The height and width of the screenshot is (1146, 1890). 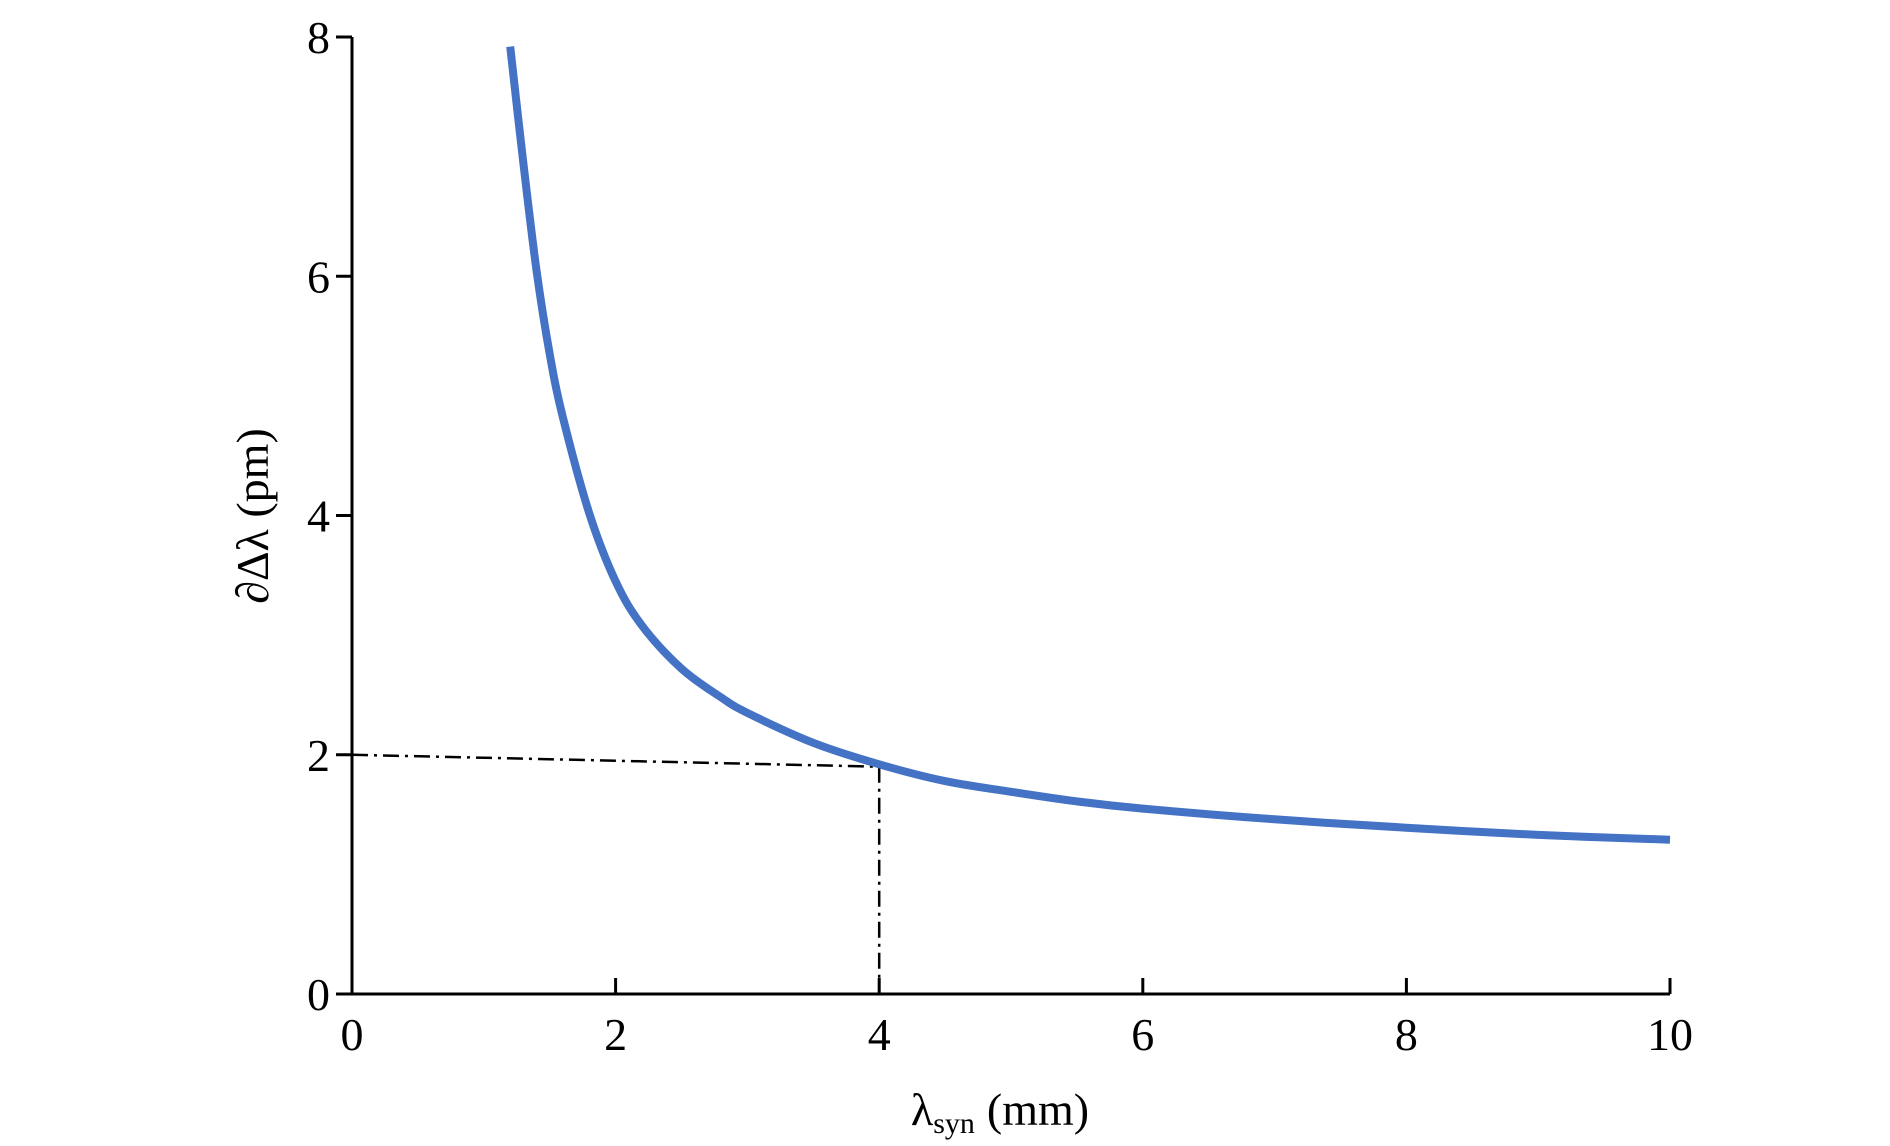 What do you see at coordinates (252, 516) in the screenshot?
I see `y-axis-title: ∂Δλ (pm)` at bounding box center [252, 516].